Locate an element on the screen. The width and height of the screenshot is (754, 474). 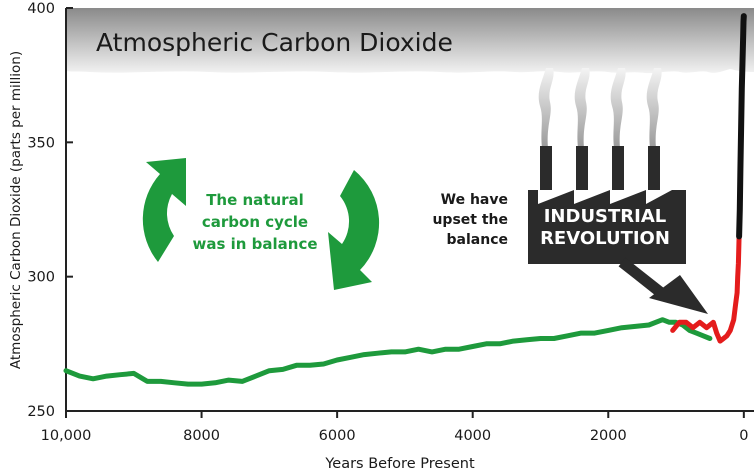
annotation-line: was in balance is located at coordinates (254, 244).